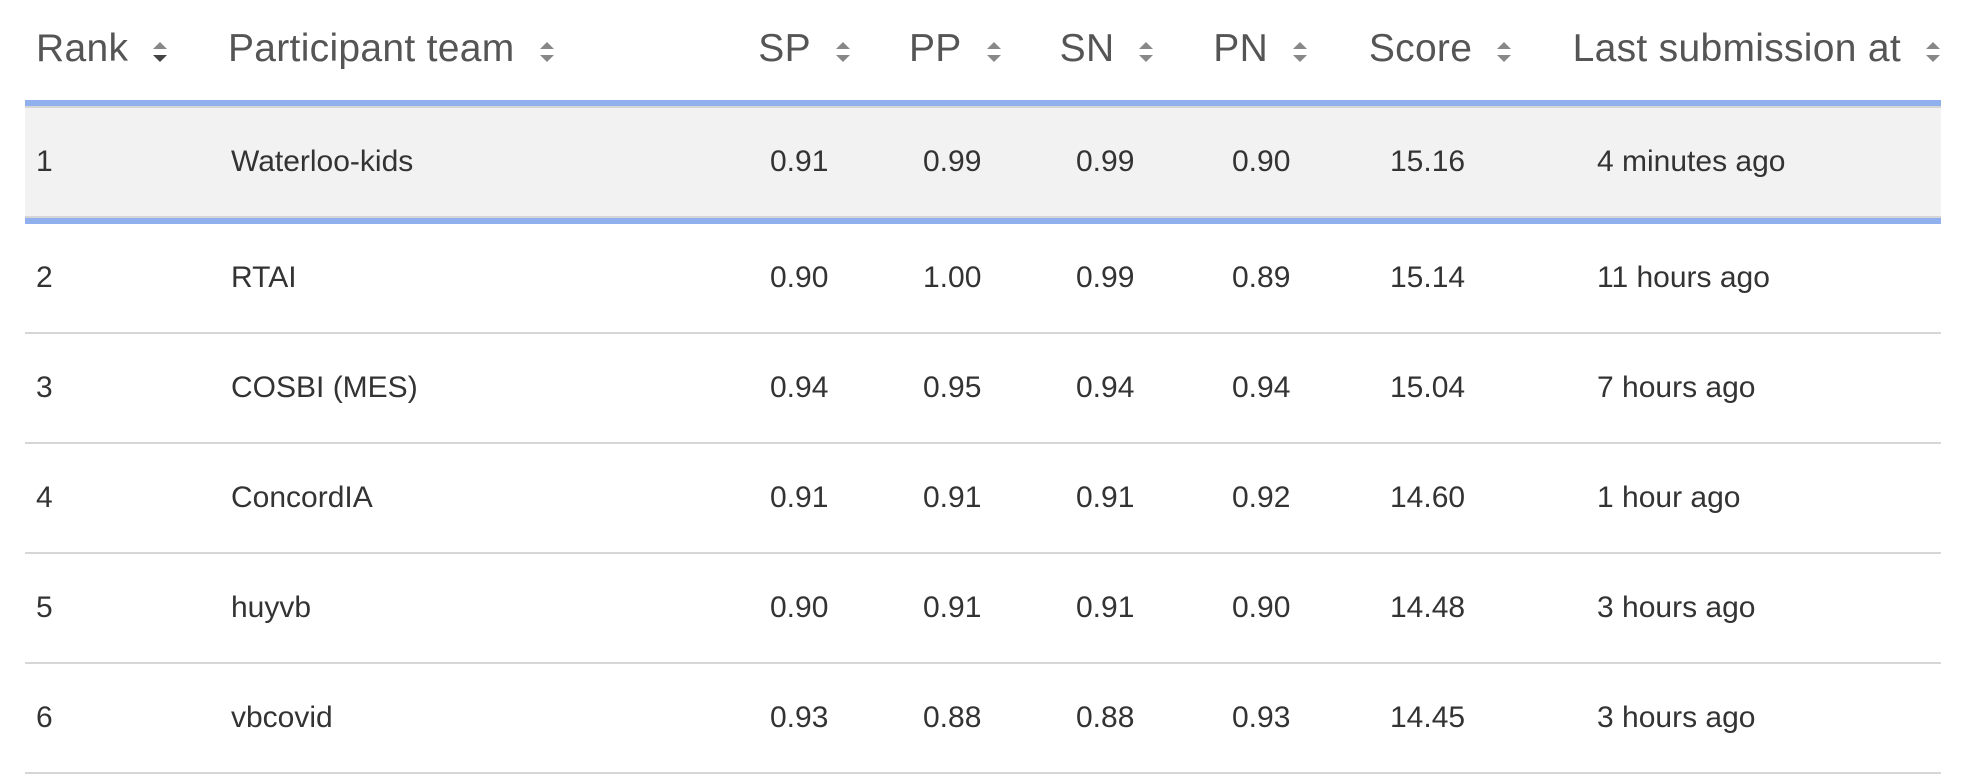  Describe the element at coordinates (44, 497) in the screenshot. I see `cell-rank: 4` at that location.